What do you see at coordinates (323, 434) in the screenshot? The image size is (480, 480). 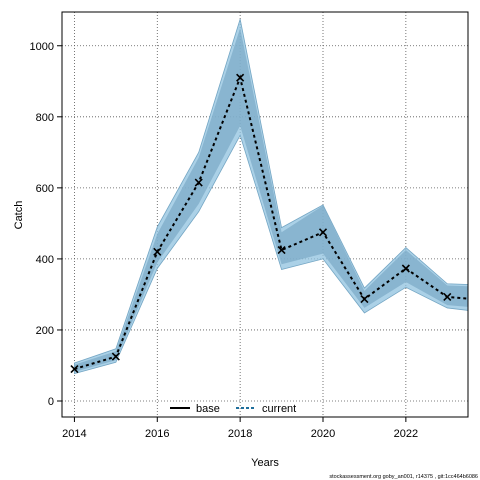 I see `x-tick-label: 2020` at bounding box center [323, 434].